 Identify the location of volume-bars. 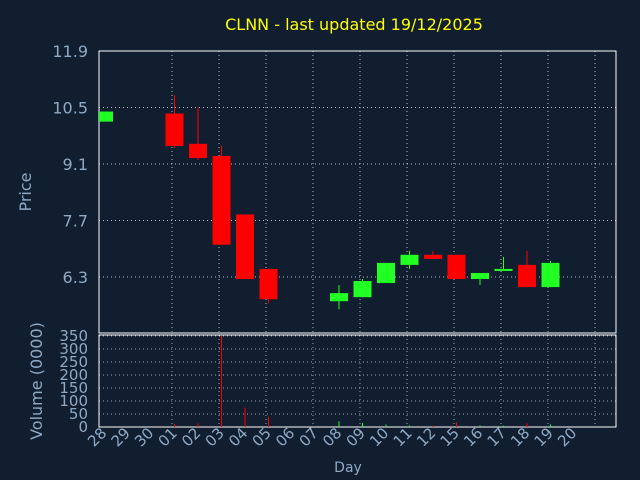
(327, 381).